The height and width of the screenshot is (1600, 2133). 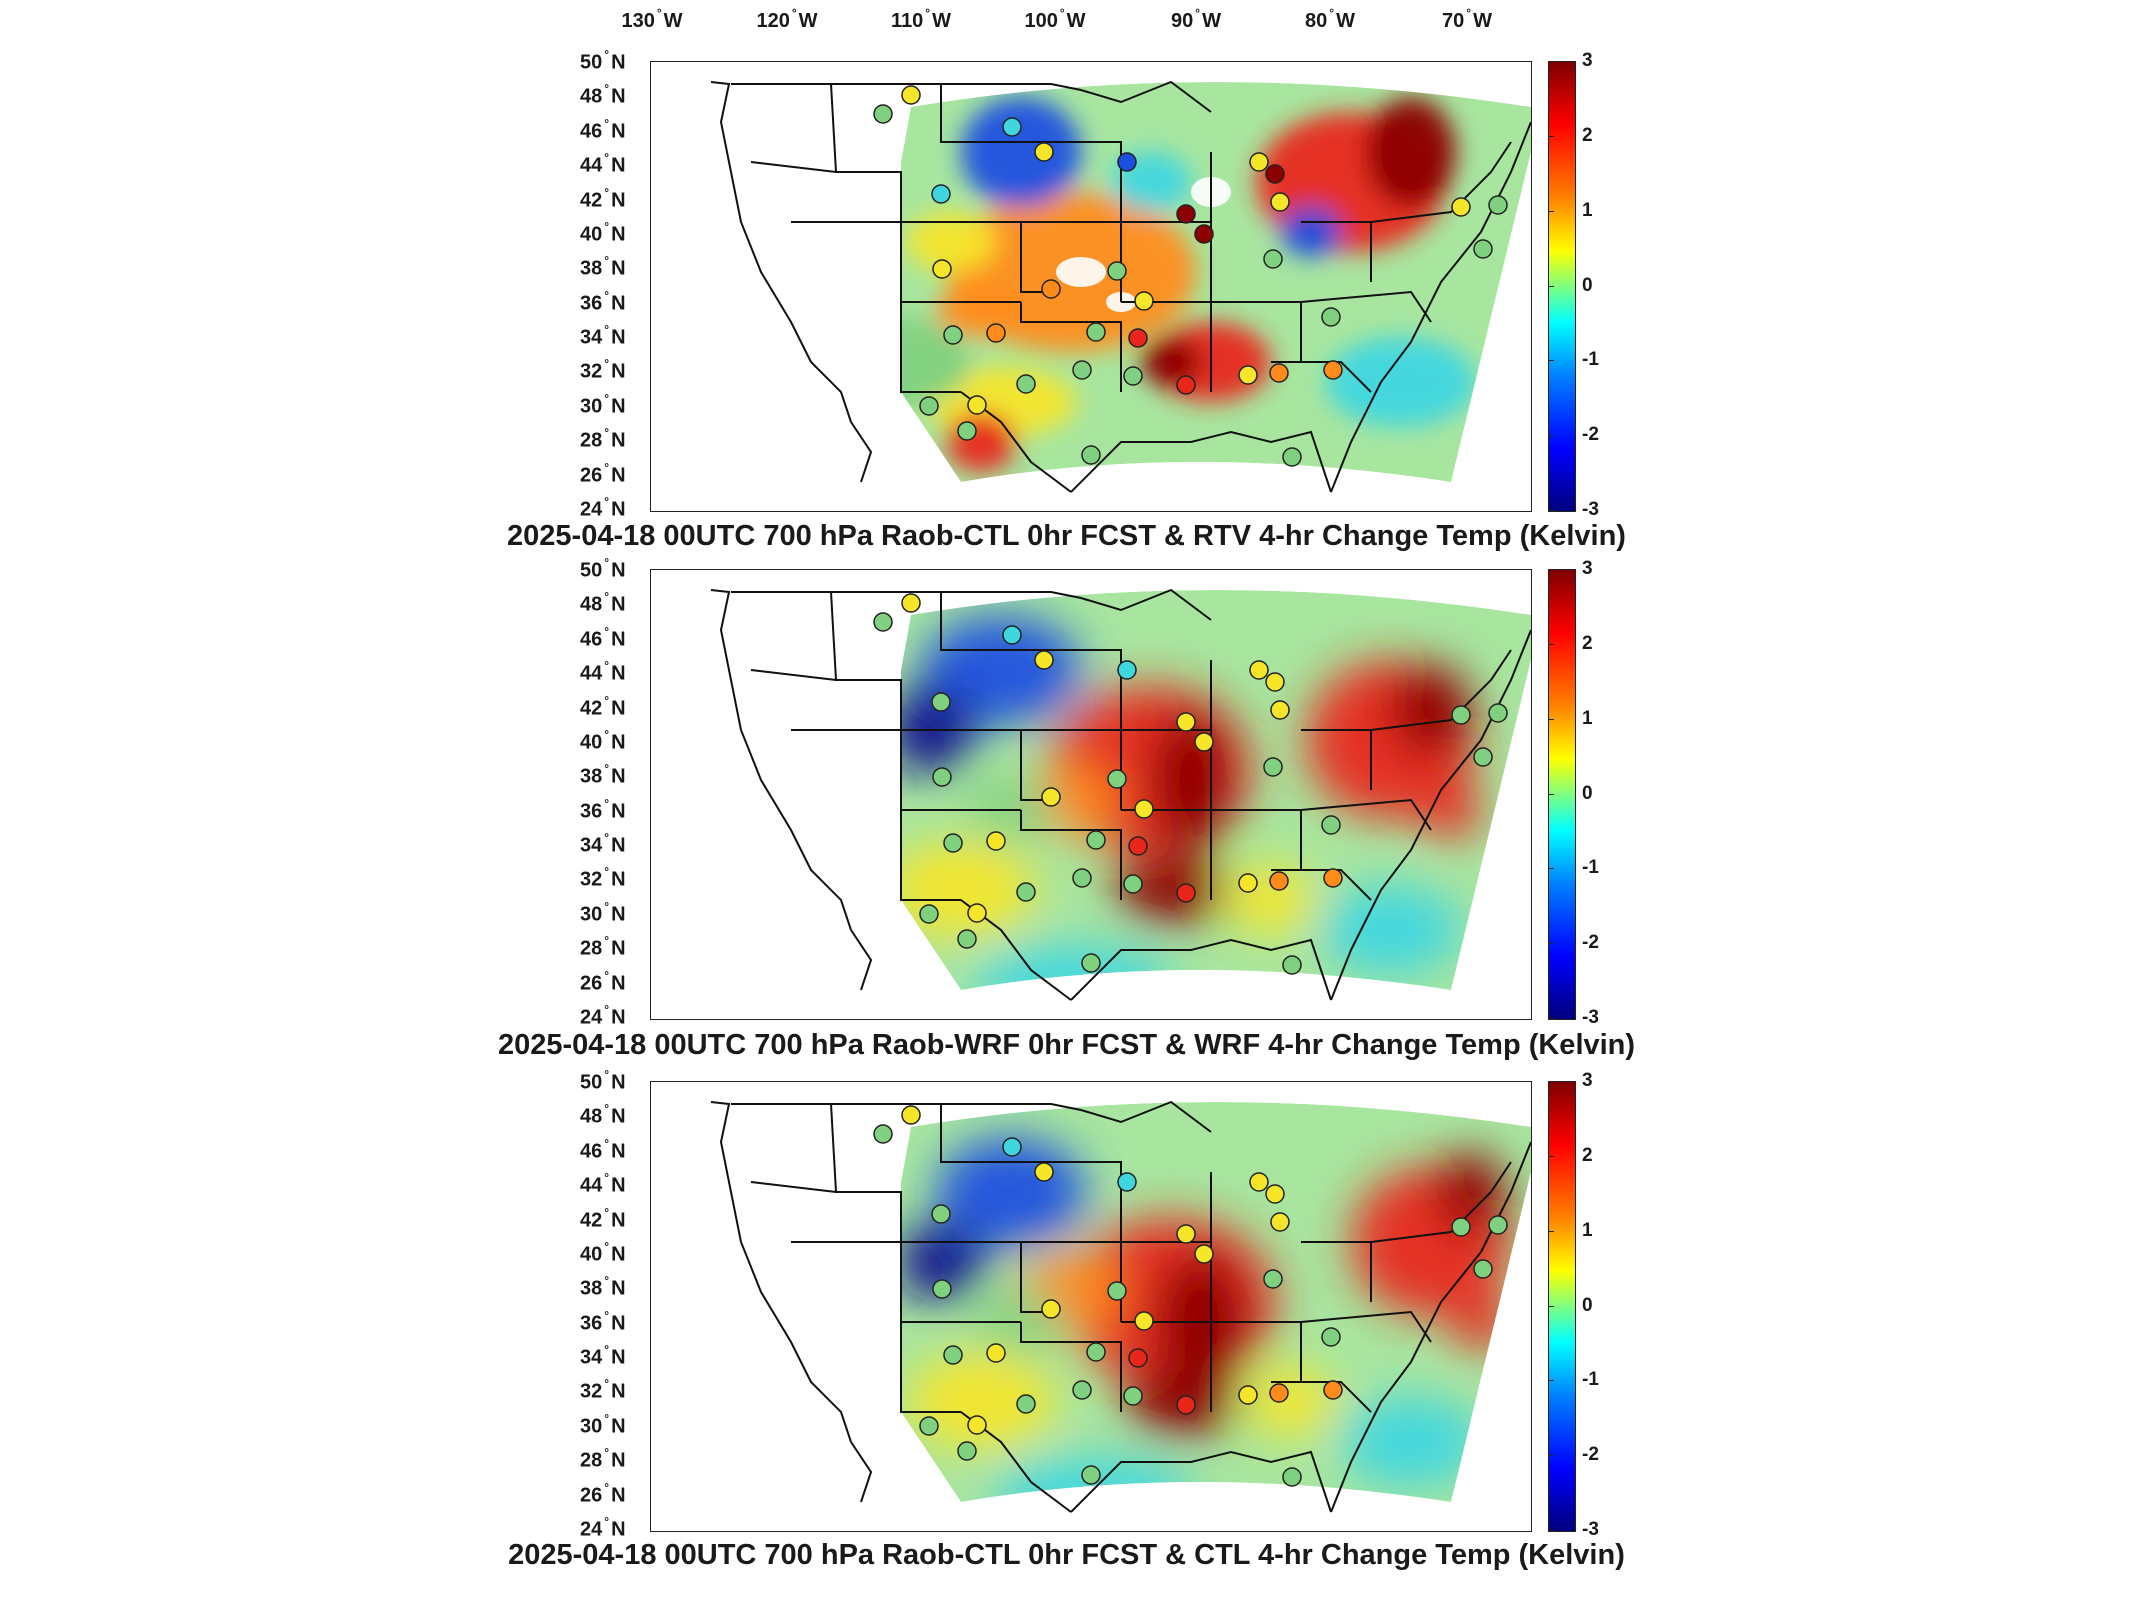 I want to click on colorbar-tick-label: 3, so click(x=1587, y=568).